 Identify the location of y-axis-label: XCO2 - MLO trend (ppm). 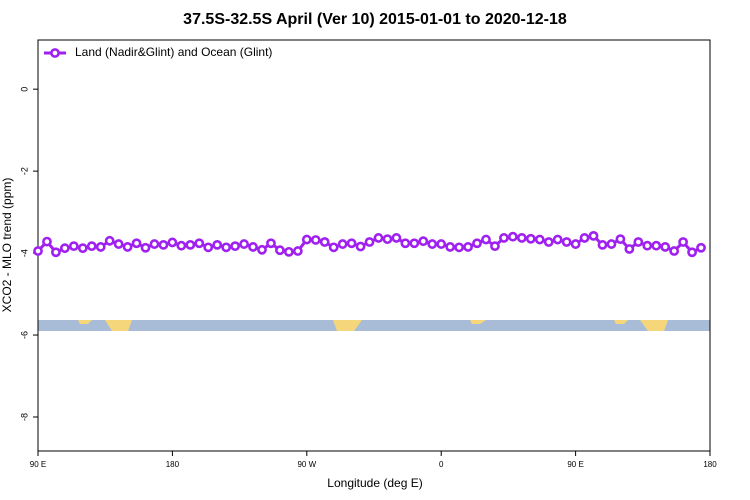
(7, 245).